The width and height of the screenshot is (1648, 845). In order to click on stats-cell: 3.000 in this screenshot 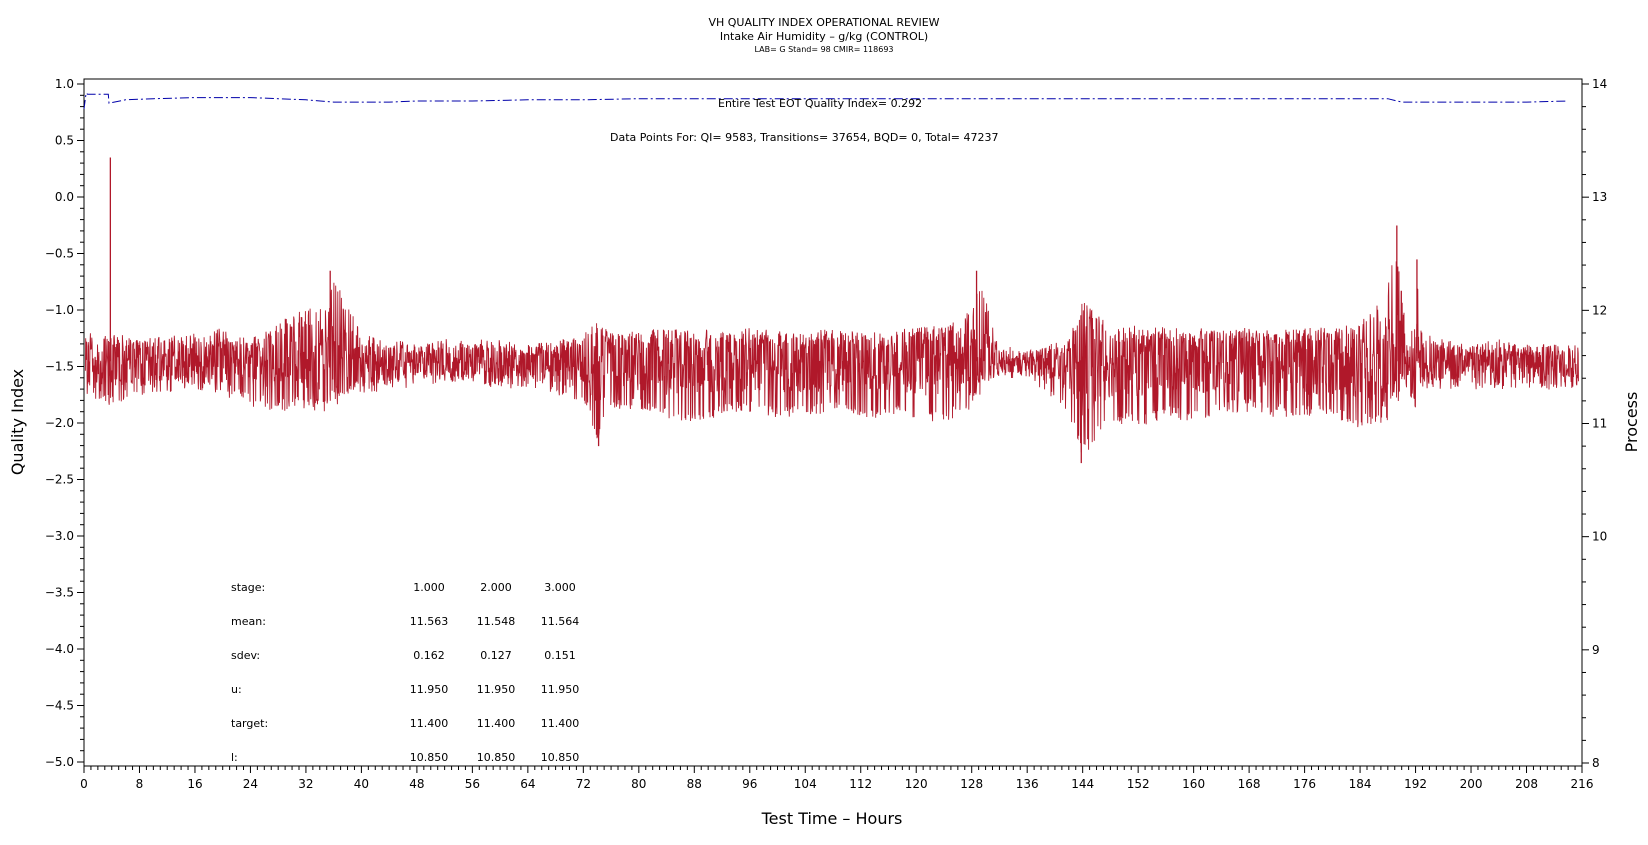, I will do `click(560, 587)`.